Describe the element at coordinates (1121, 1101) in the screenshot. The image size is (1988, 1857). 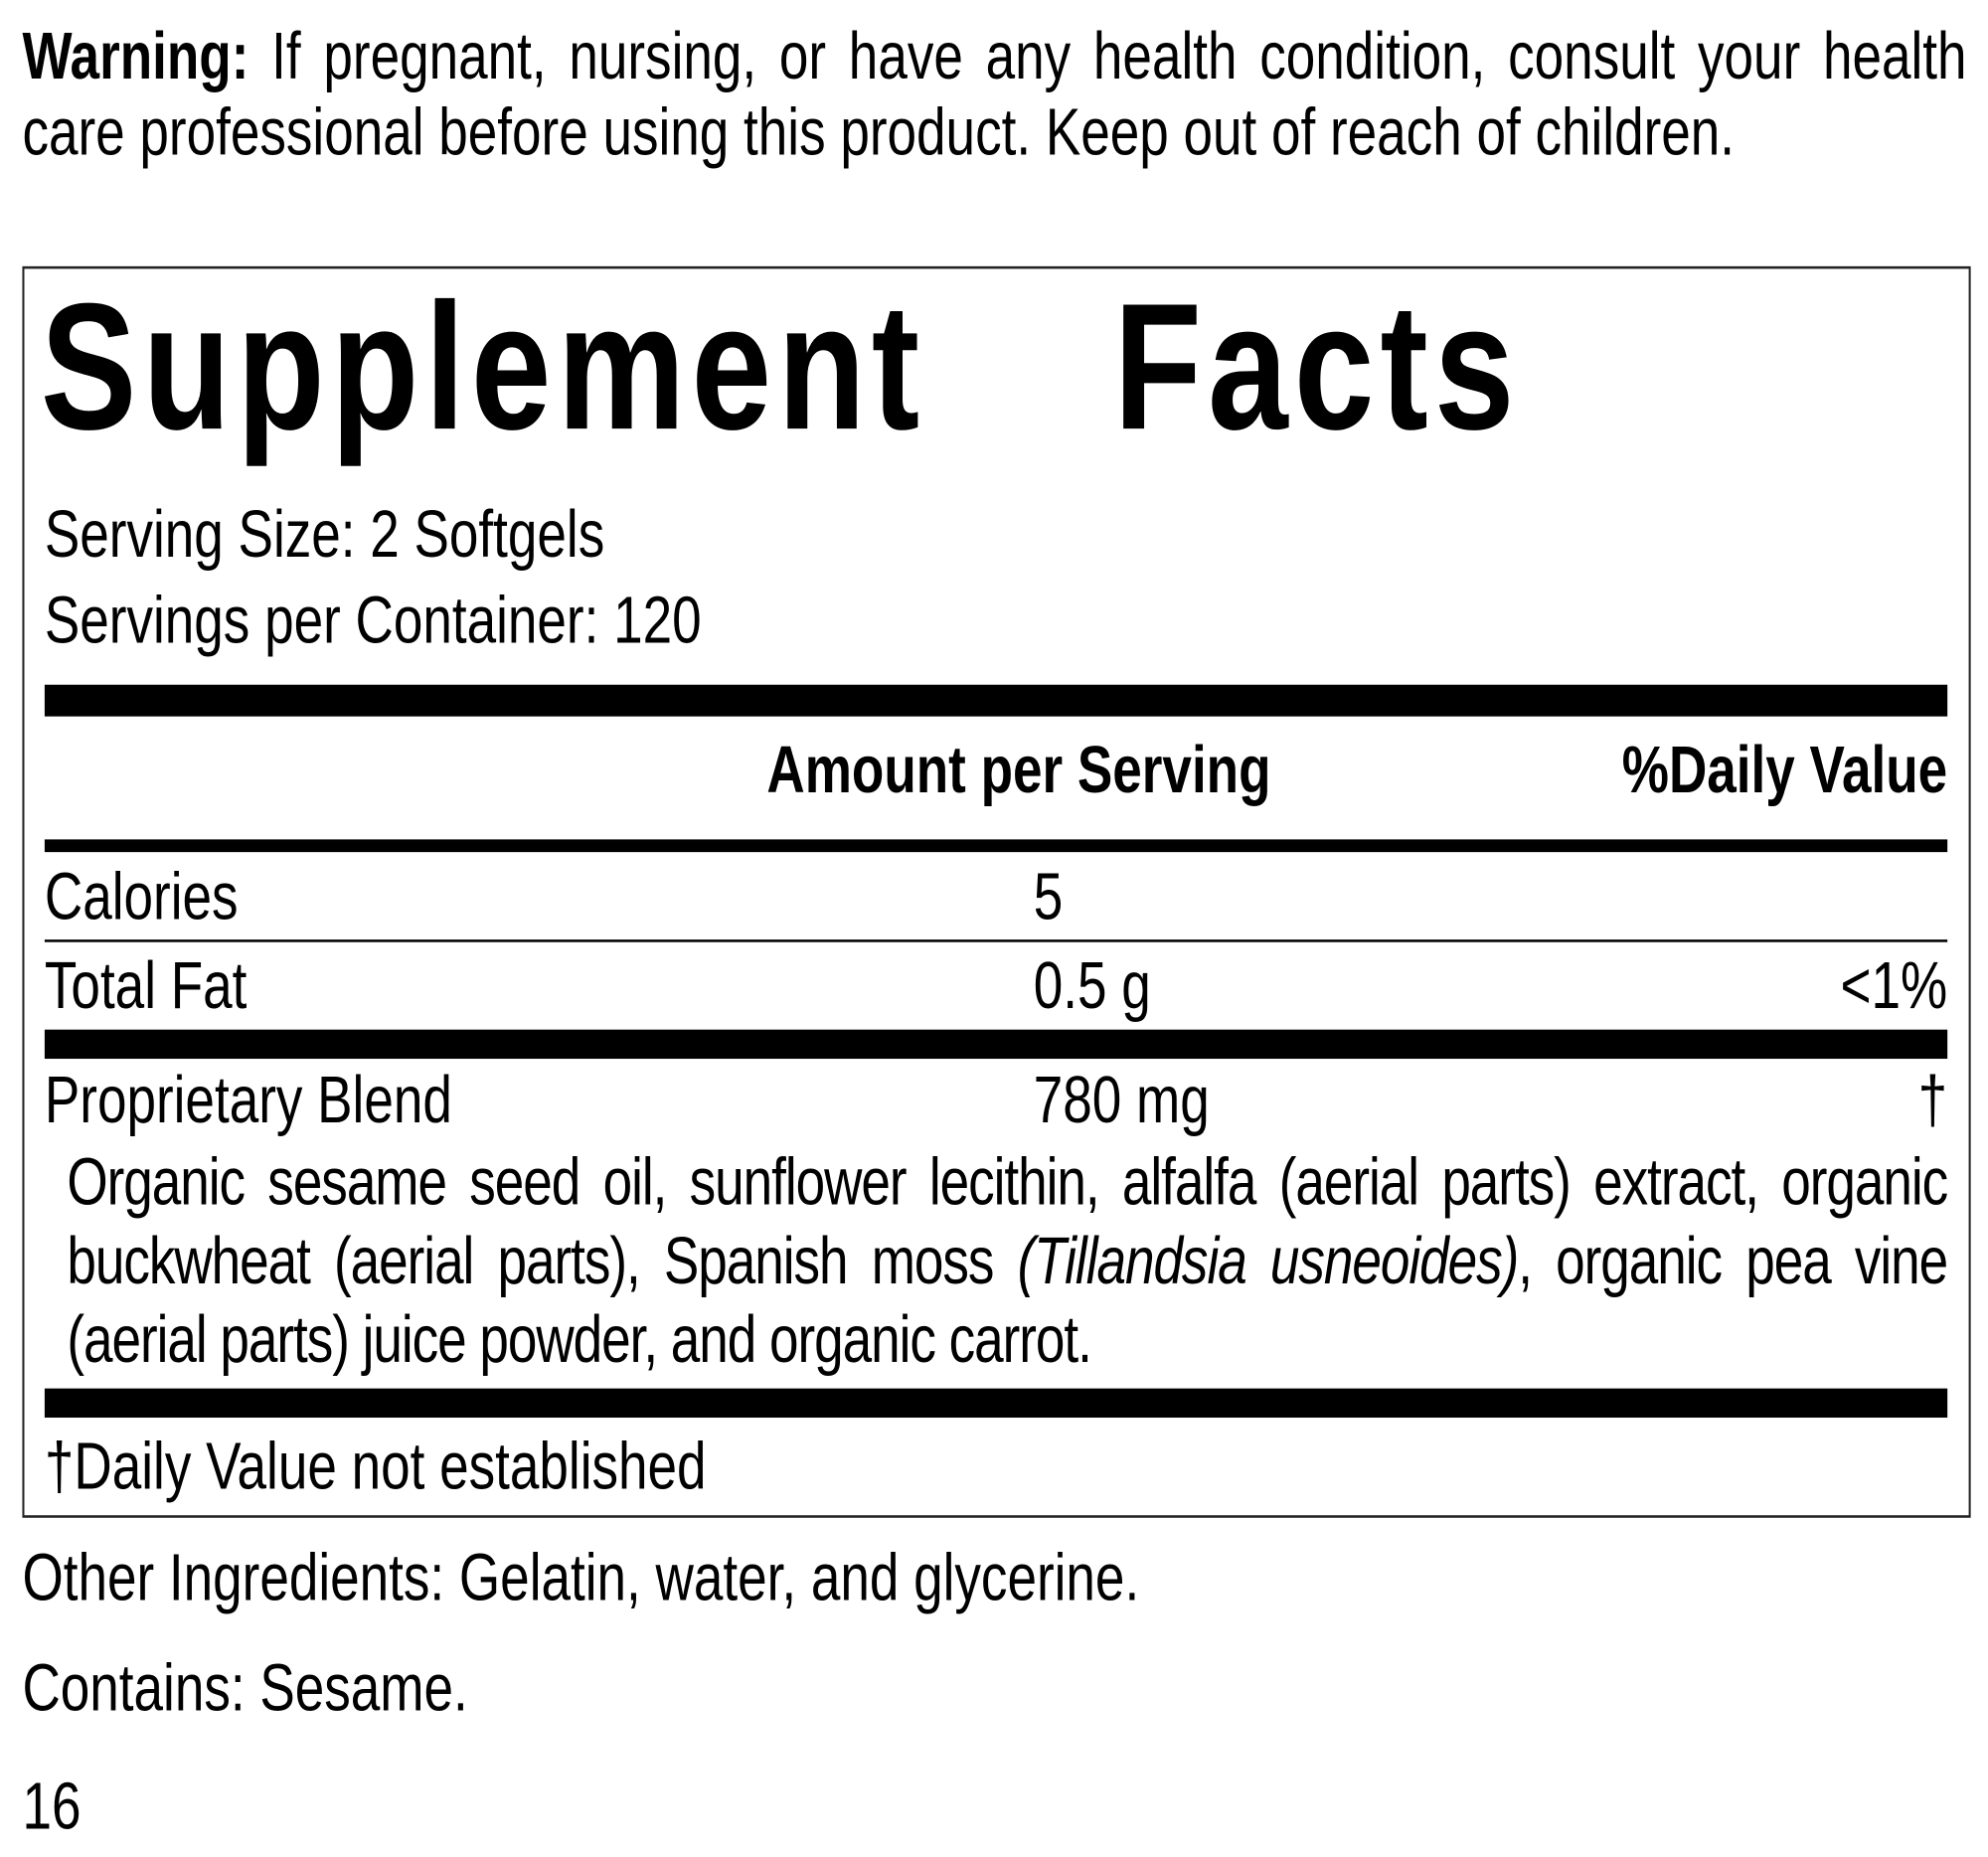
I see `row-amount: 780 mg` at that location.